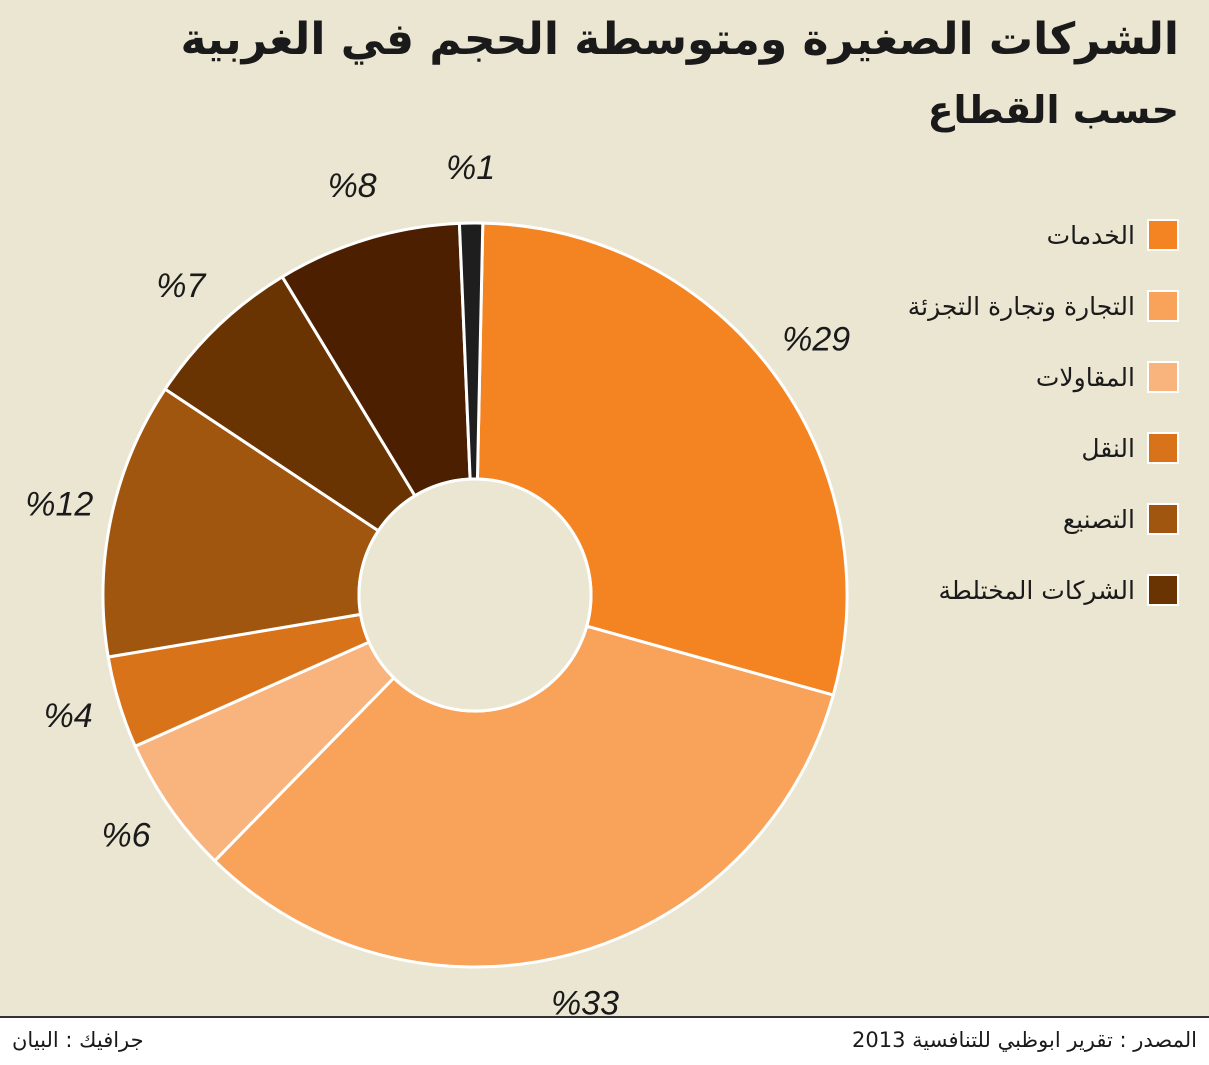  What do you see at coordinates (125, 836) in the screenshot?
I see `slice-percent-label: %6` at bounding box center [125, 836].